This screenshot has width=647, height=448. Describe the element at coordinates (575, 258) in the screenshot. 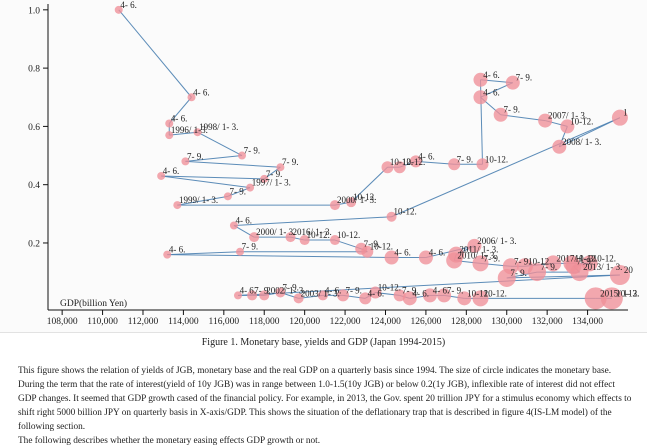

I see `point-label: 2017/ 1- 3.` at that location.